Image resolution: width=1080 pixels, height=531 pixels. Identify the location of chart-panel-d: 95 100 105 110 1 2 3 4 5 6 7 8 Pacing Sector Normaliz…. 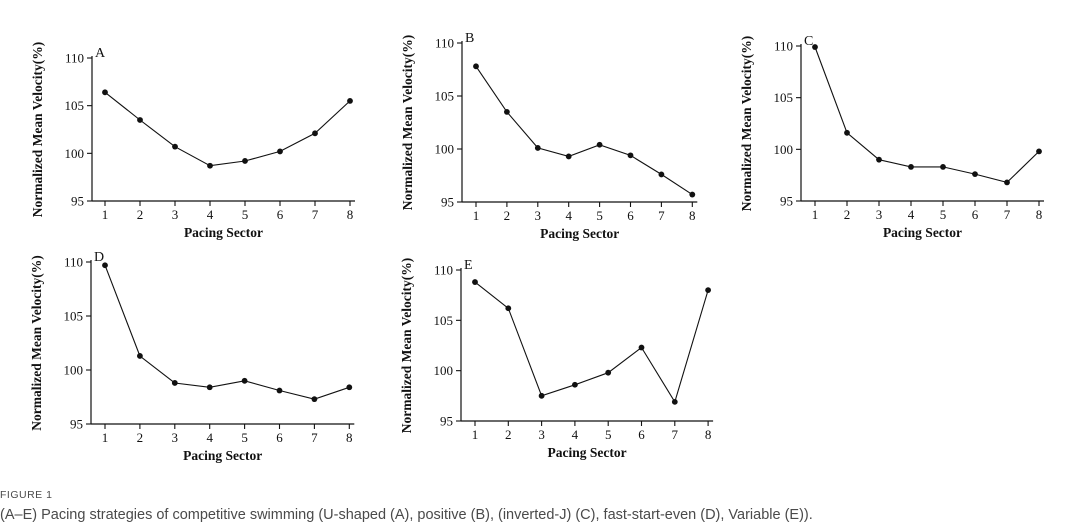
(192, 356).